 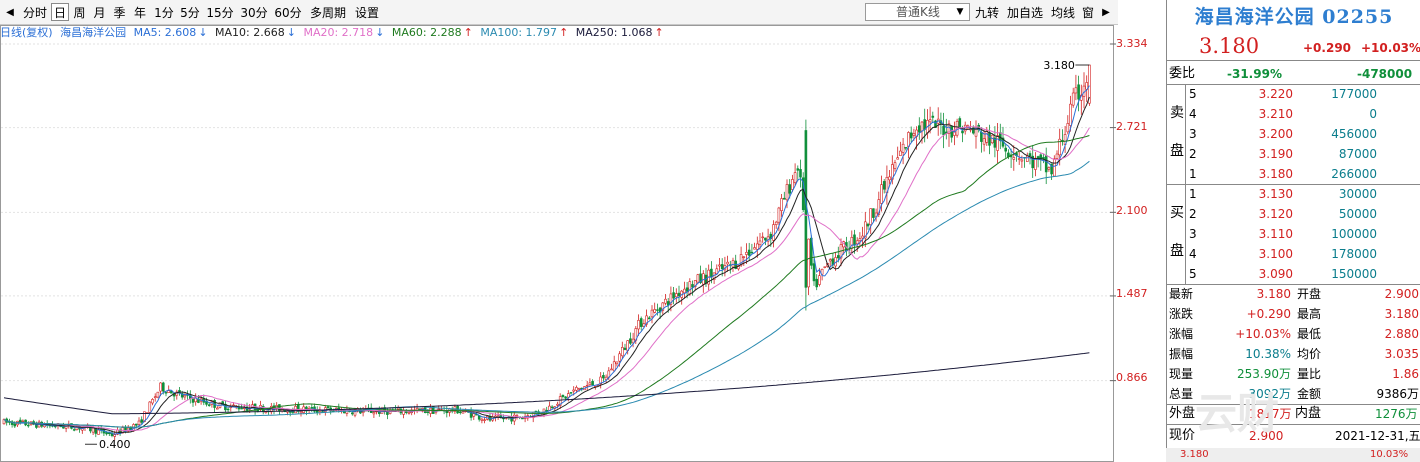 What do you see at coordinates (139, 13) in the screenshot?
I see `tab-yearly: 年` at bounding box center [139, 13].